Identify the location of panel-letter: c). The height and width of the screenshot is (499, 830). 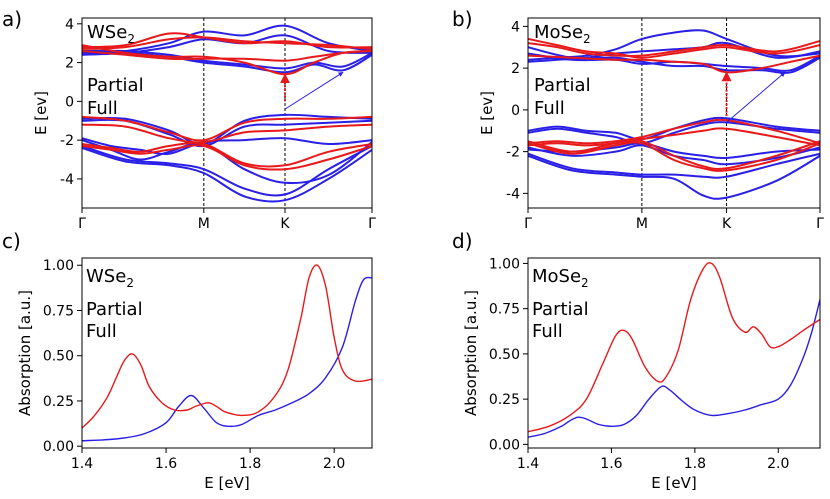
(11, 241).